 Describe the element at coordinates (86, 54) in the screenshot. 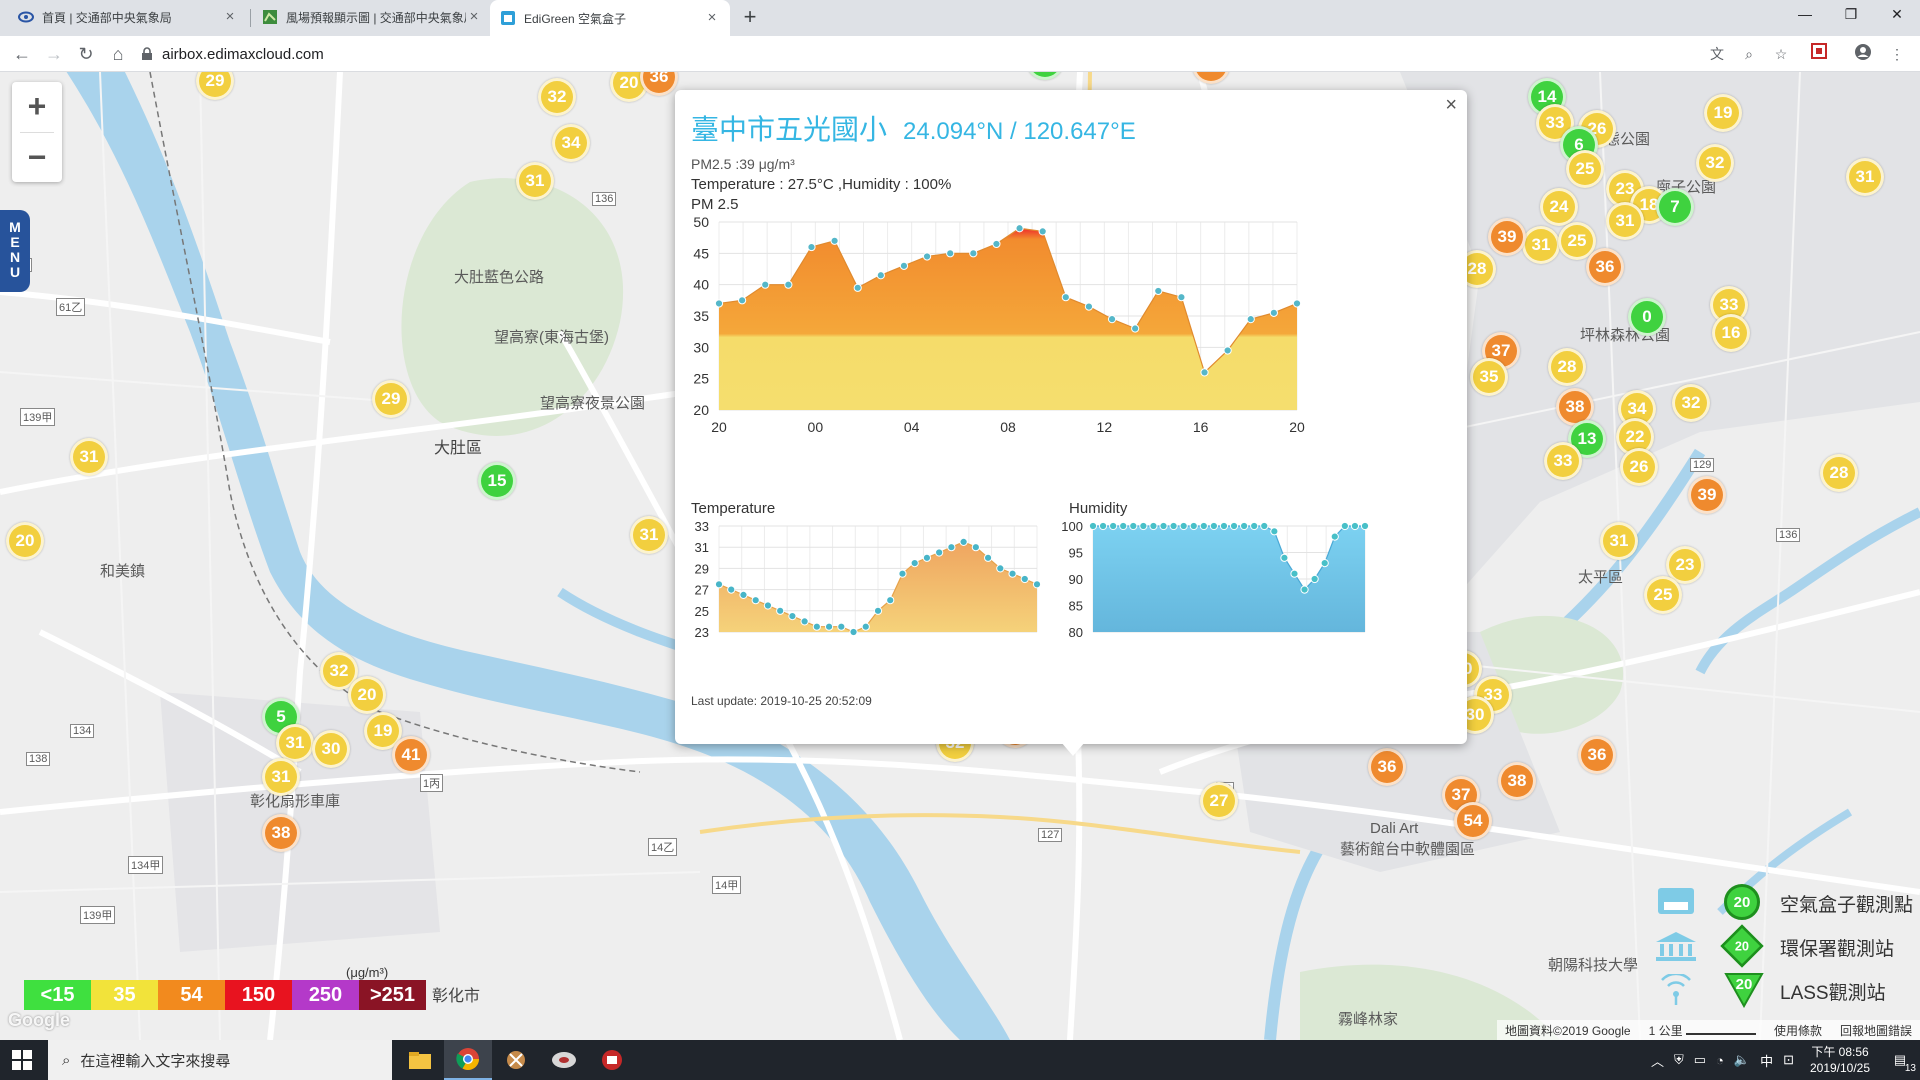

I see `reload-icon: ↻` at that location.